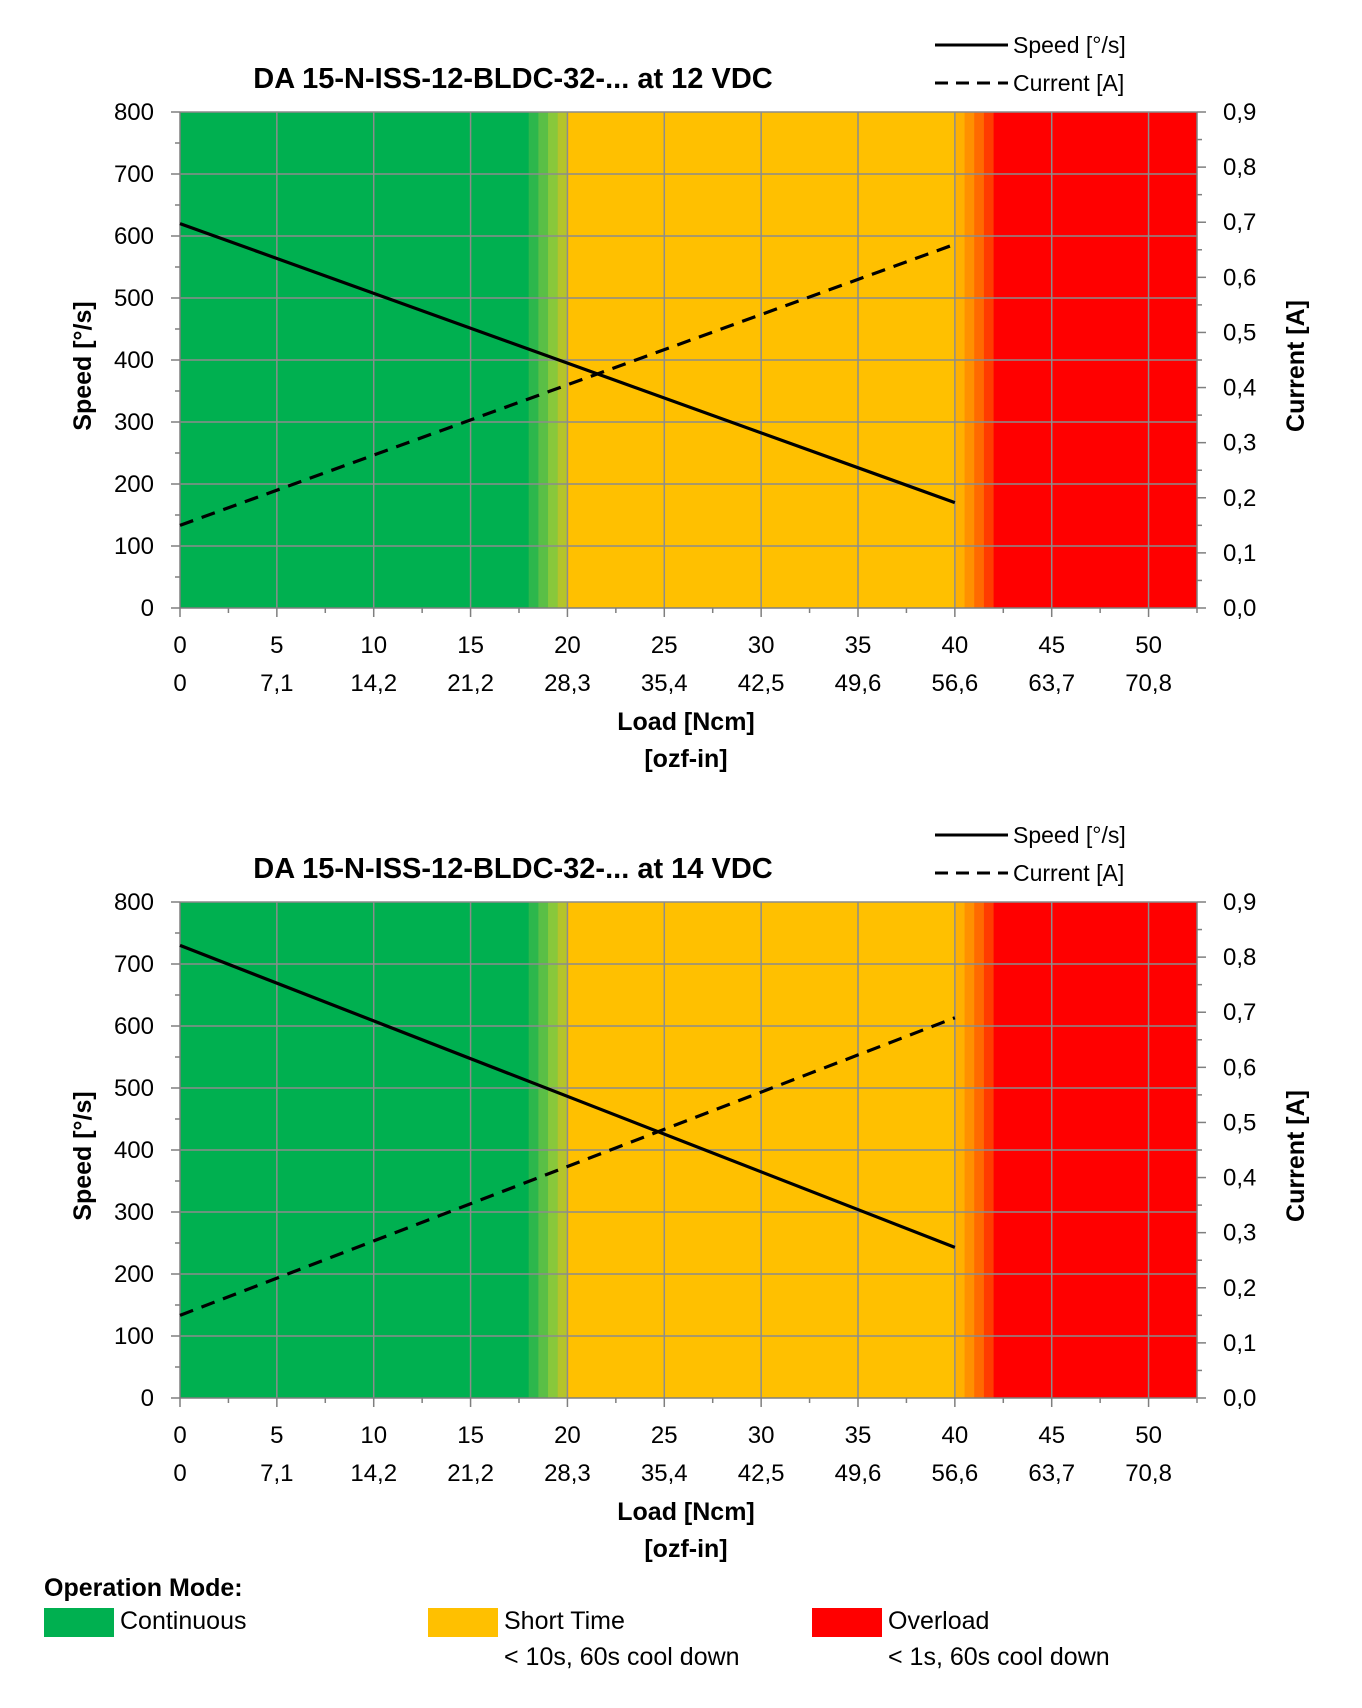 Image resolution: width=1362 pixels, height=1708 pixels. What do you see at coordinates (847, 1622) in the screenshot?
I see `overload-swatch` at bounding box center [847, 1622].